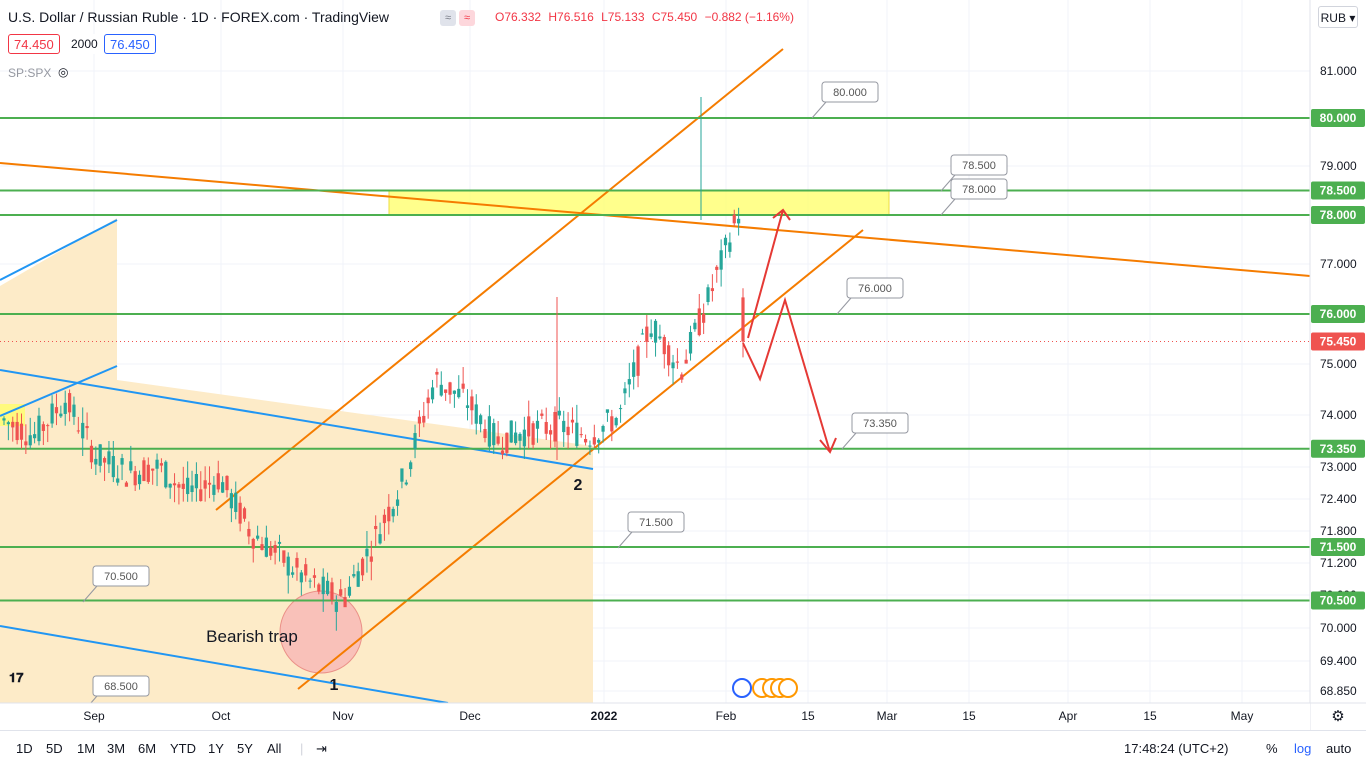 This screenshot has height=769, width=1366. What do you see at coordinates (969, 716) in the screenshot?
I see `x-tick-8: 15` at bounding box center [969, 716].